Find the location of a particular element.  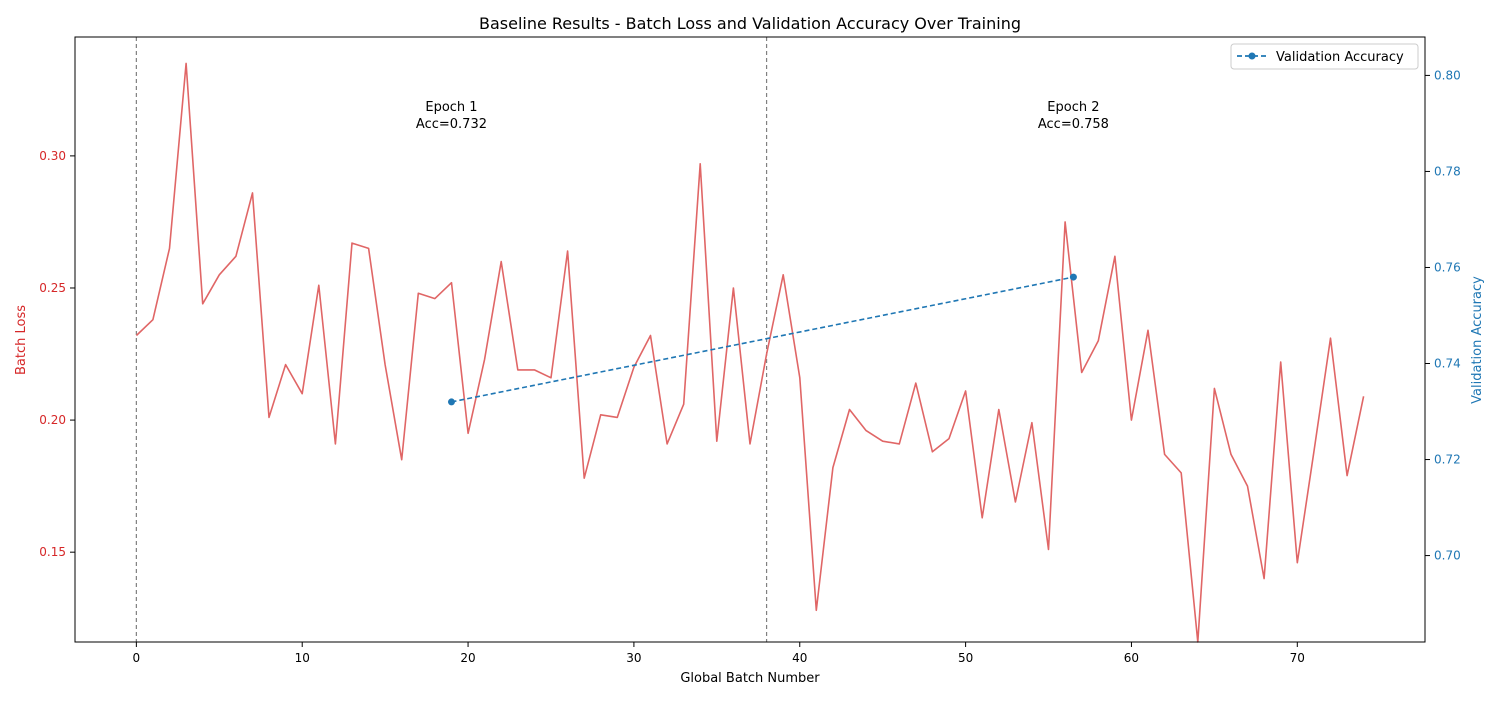

y-axis-left-label: Batch Loss is located at coordinates (21, 340).